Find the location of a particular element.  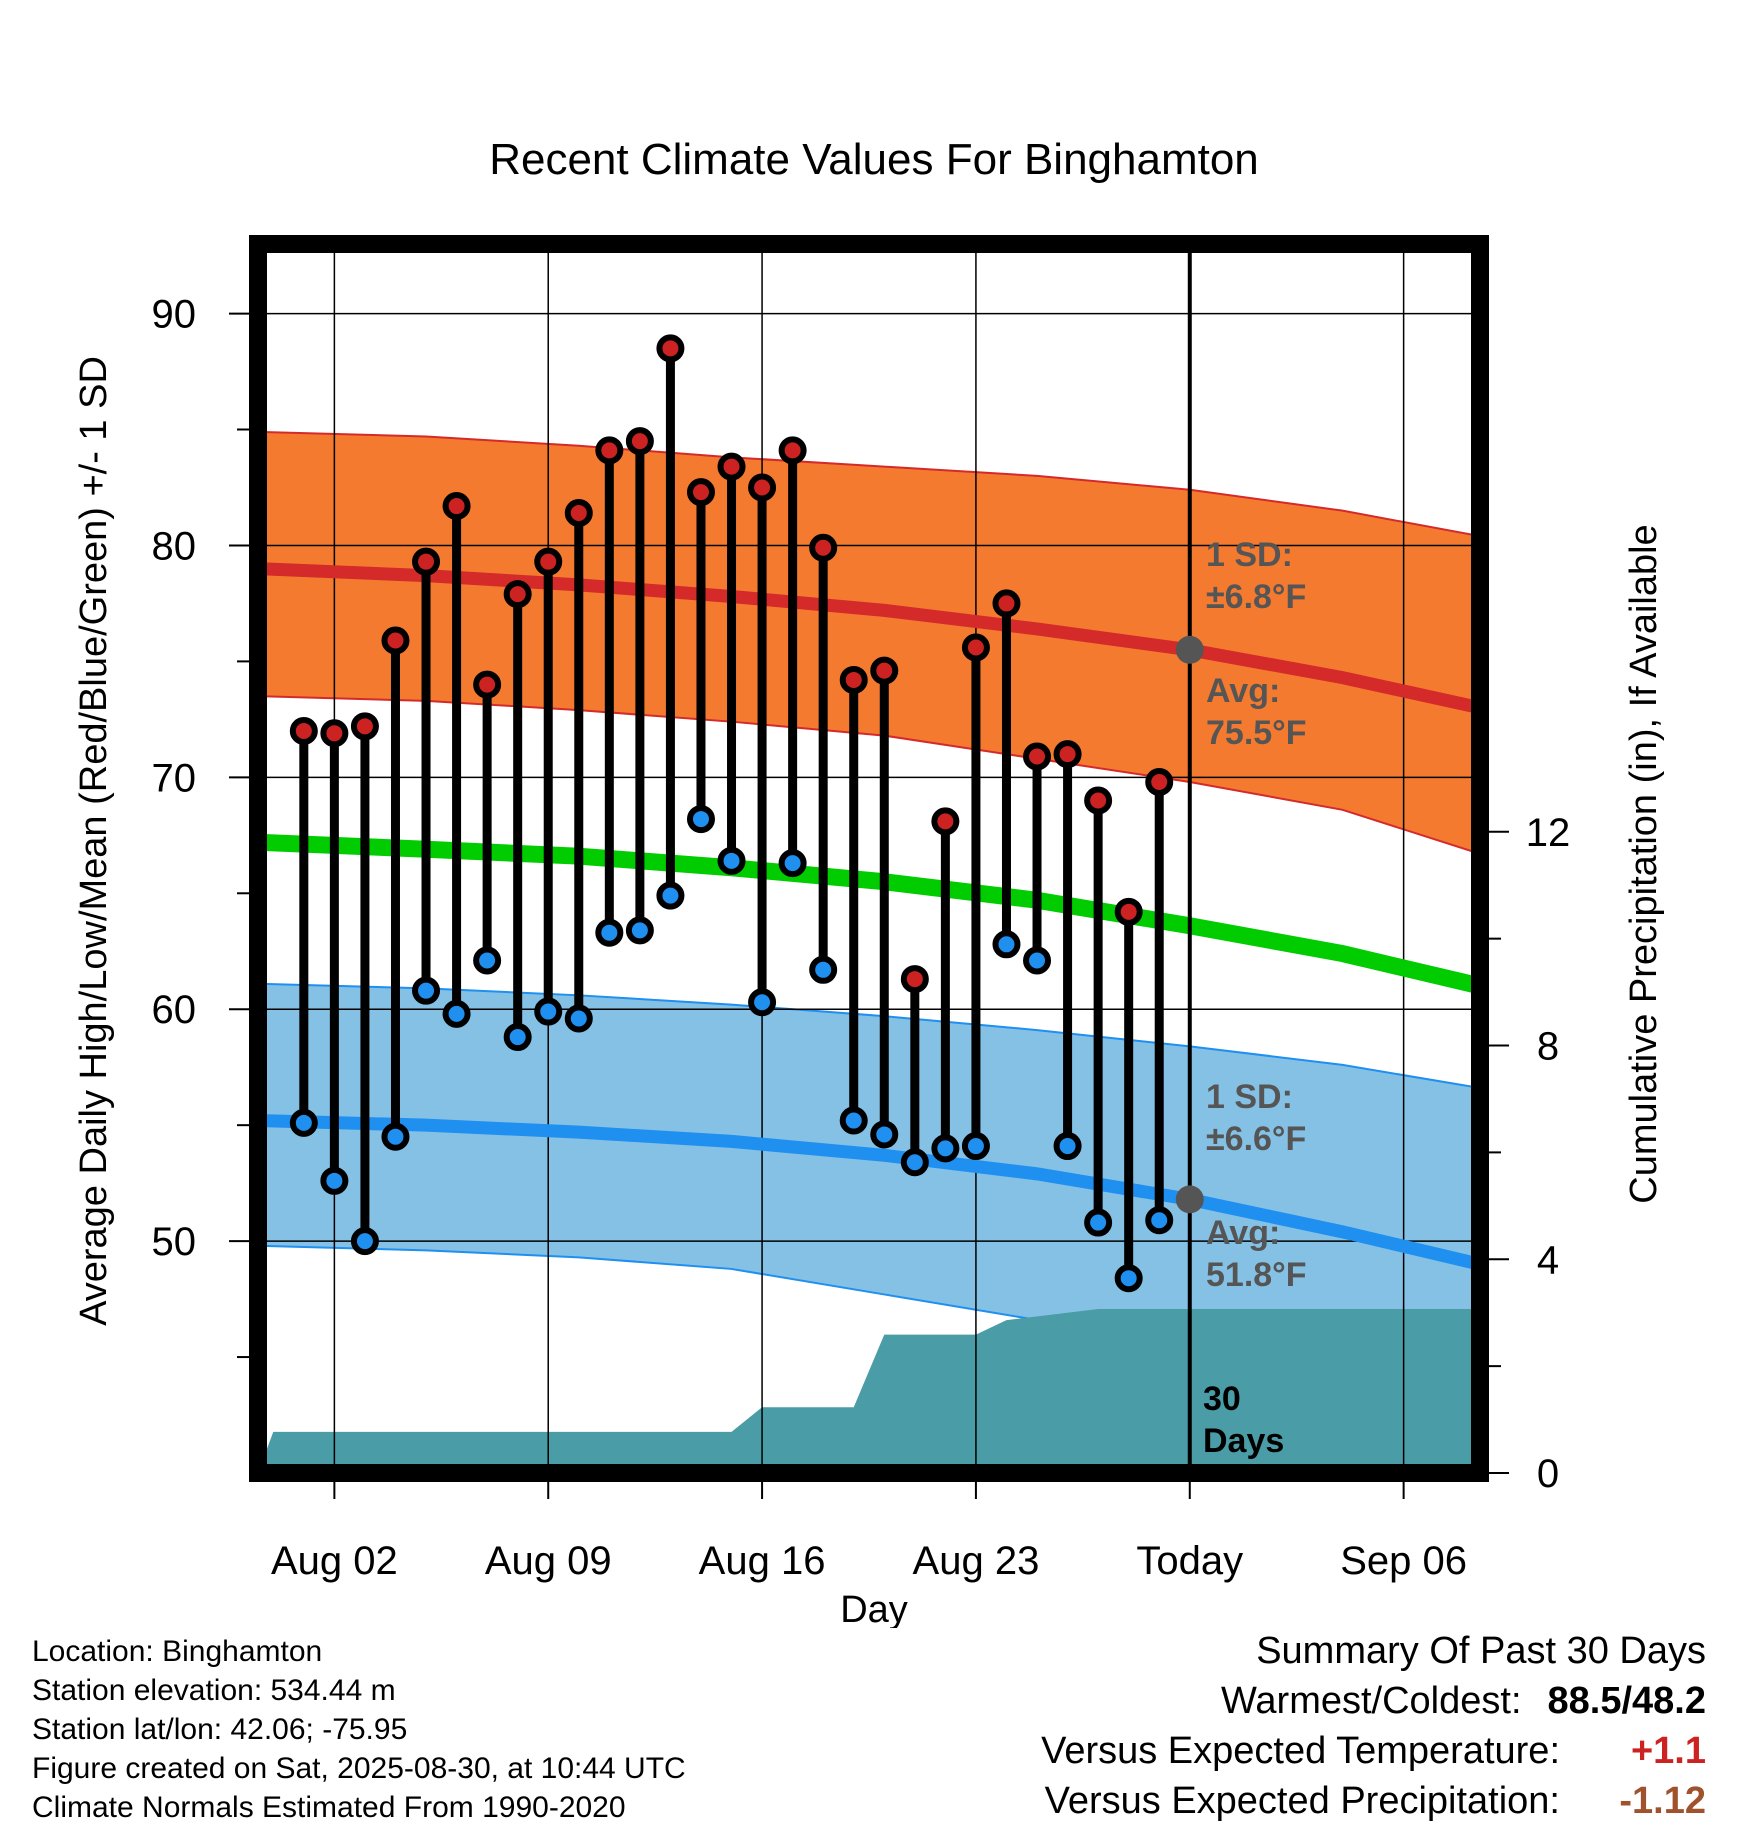

today-avg-low-marker is located at coordinates (1189, 1199).